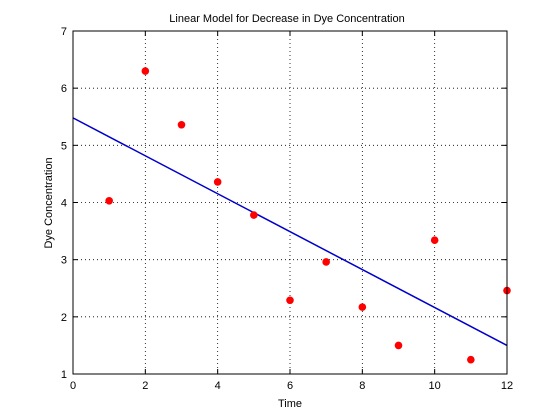 Image resolution: width=560 pixels, height=420 pixels. What do you see at coordinates (145, 386) in the screenshot?
I see `x-tick-label: 2` at bounding box center [145, 386].